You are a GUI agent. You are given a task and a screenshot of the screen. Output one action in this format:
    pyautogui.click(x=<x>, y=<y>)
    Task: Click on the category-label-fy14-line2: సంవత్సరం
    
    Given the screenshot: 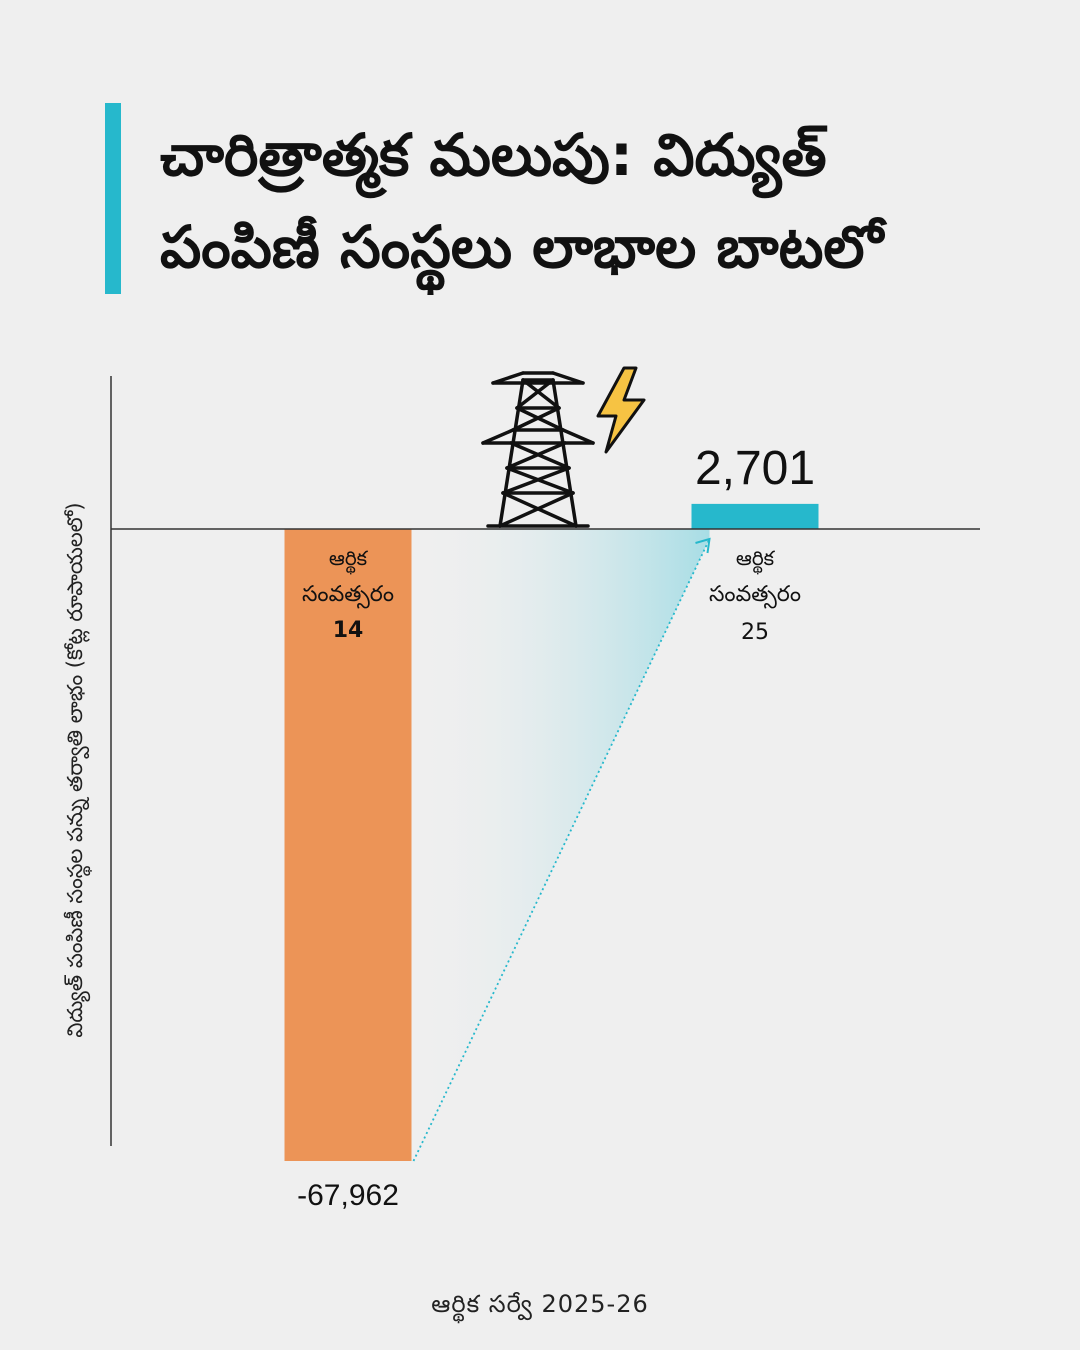 What is the action you would take?
    pyautogui.click(x=348, y=595)
    